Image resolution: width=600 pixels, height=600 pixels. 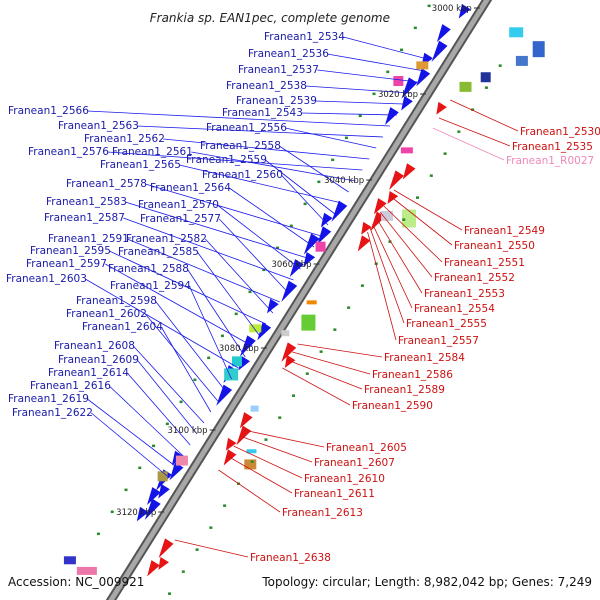 What do you see at coordinates (86, 202) in the screenshot?
I see `gene-label-left: Franean1_2583` at bounding box center [86, 202].